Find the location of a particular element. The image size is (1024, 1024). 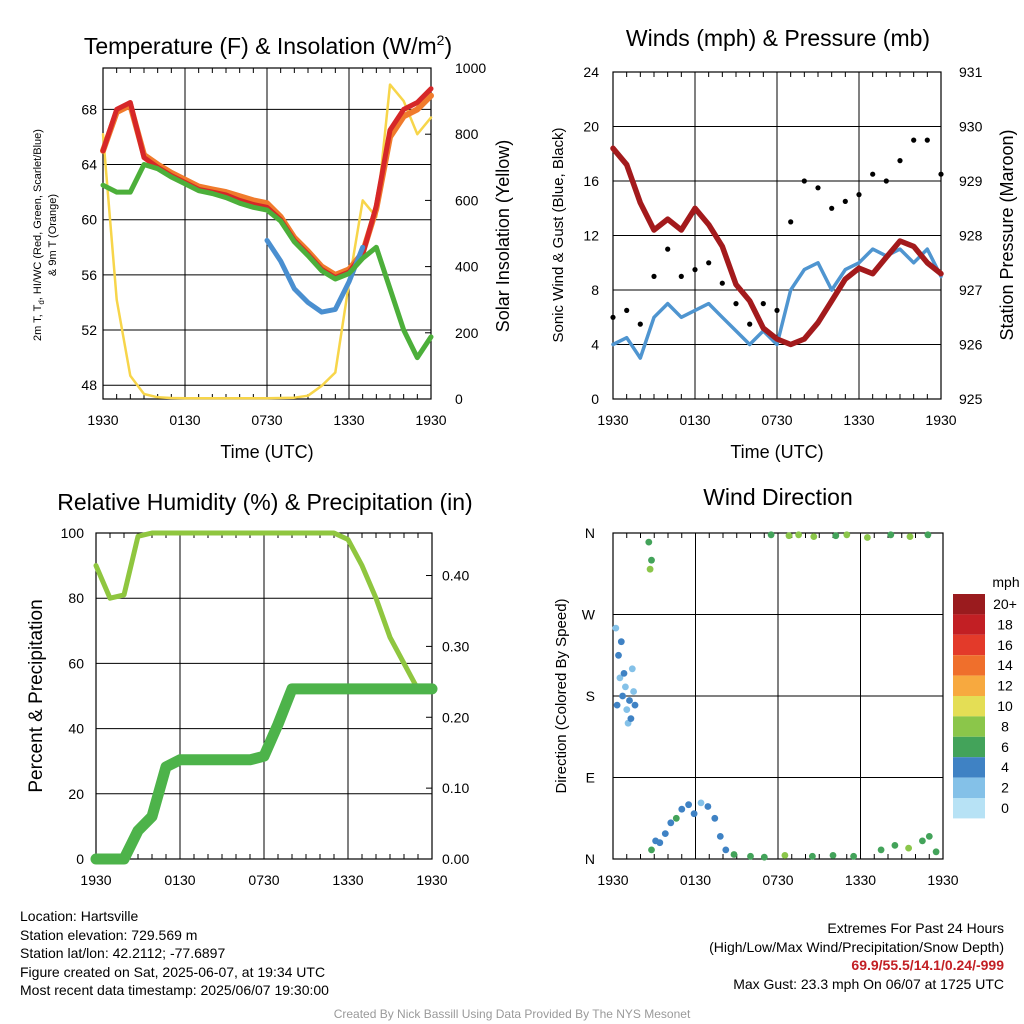

insolation-tick-label: 800 is located at coordinates (467, 134).